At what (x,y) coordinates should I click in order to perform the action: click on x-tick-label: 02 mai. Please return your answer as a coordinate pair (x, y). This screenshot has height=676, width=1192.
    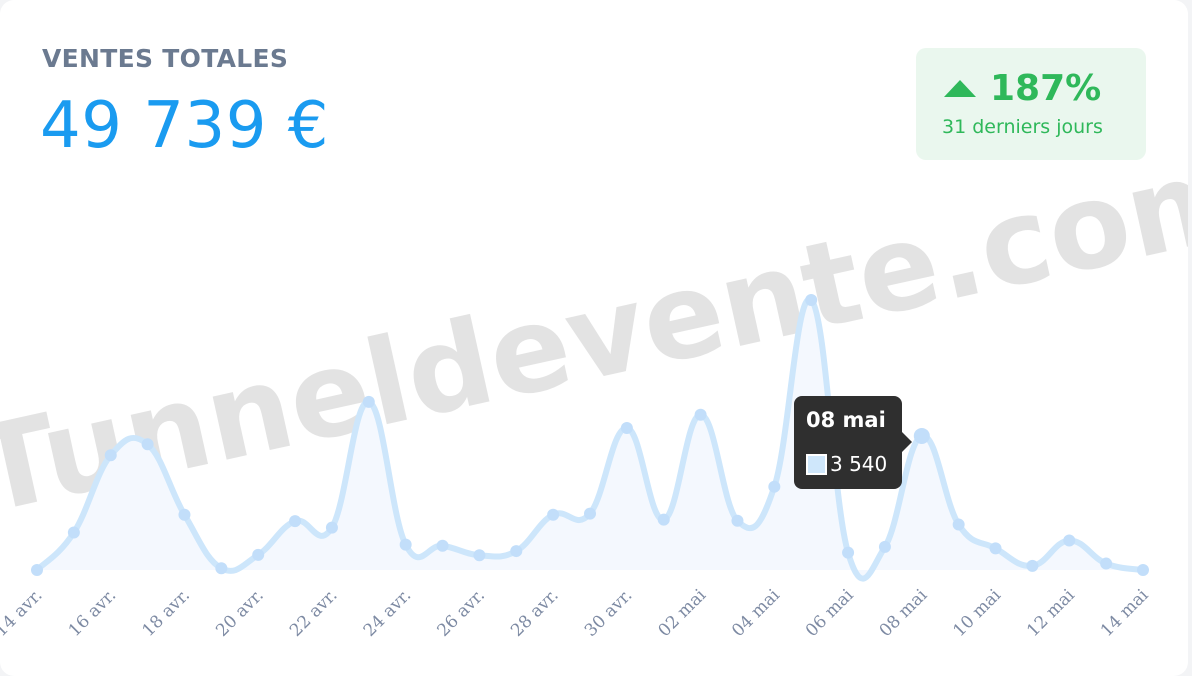
    Looking at the image, I should click on (682, 613).